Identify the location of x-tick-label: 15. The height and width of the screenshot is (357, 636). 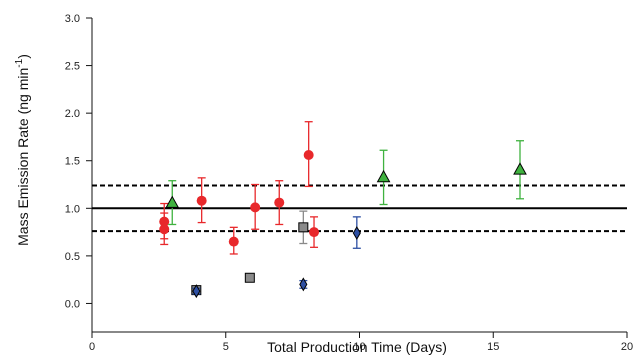
(493, 347).